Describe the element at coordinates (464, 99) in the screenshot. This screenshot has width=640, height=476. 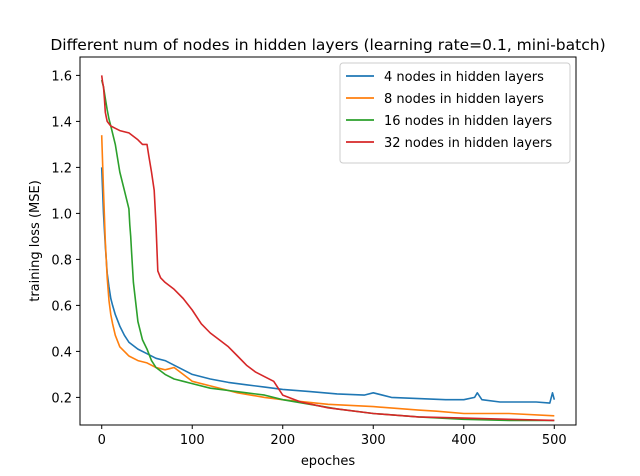
I see `legend-label-2: 8 nodes in hidden layers` at that location.